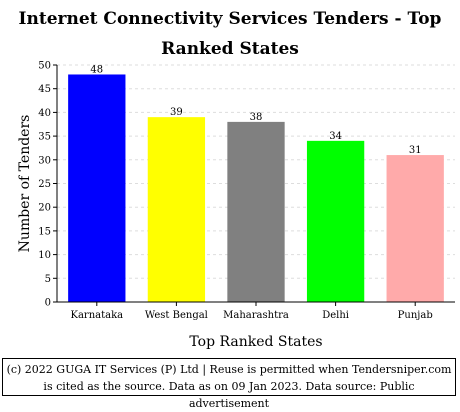  What do you see at coordinates (44, 137) in the screenshot?
I see `y-tick-label: 35` at bounding box center [44, 137].